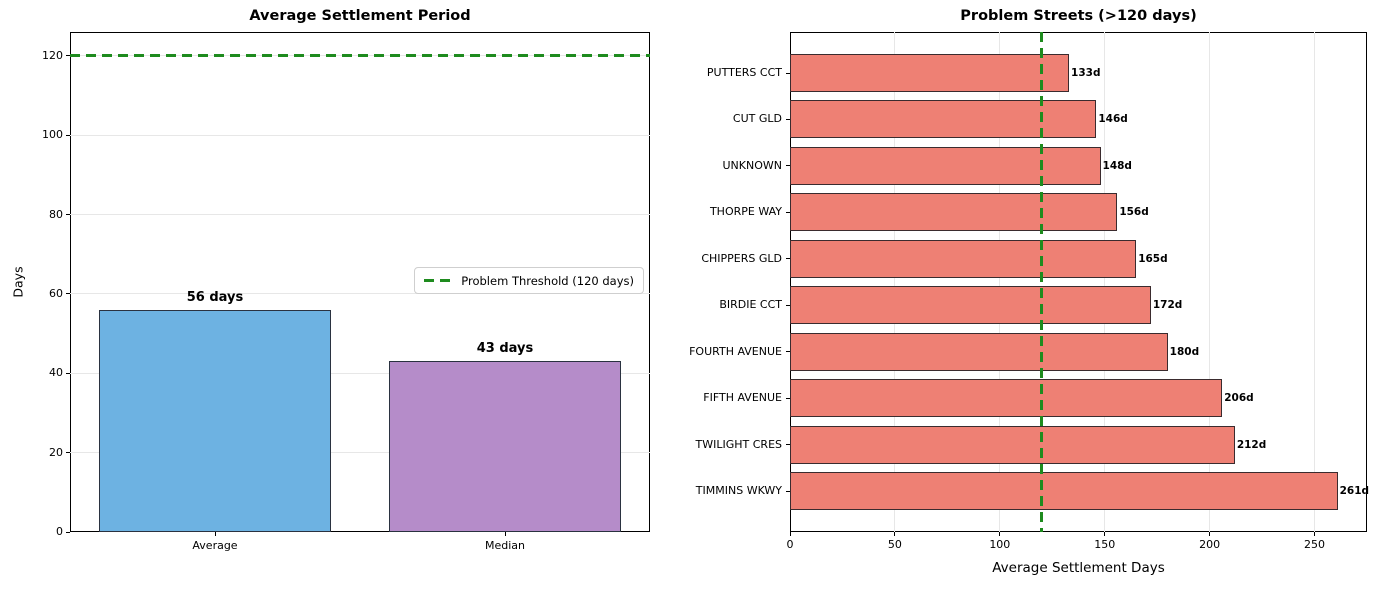 Image resolution: width=1385 pixels, height=590 pixels. What do you see at coordinates (738, 490) in the screenshot?
I see `street-label: TIMMINS WKWY` at bounding box center [738, 490].